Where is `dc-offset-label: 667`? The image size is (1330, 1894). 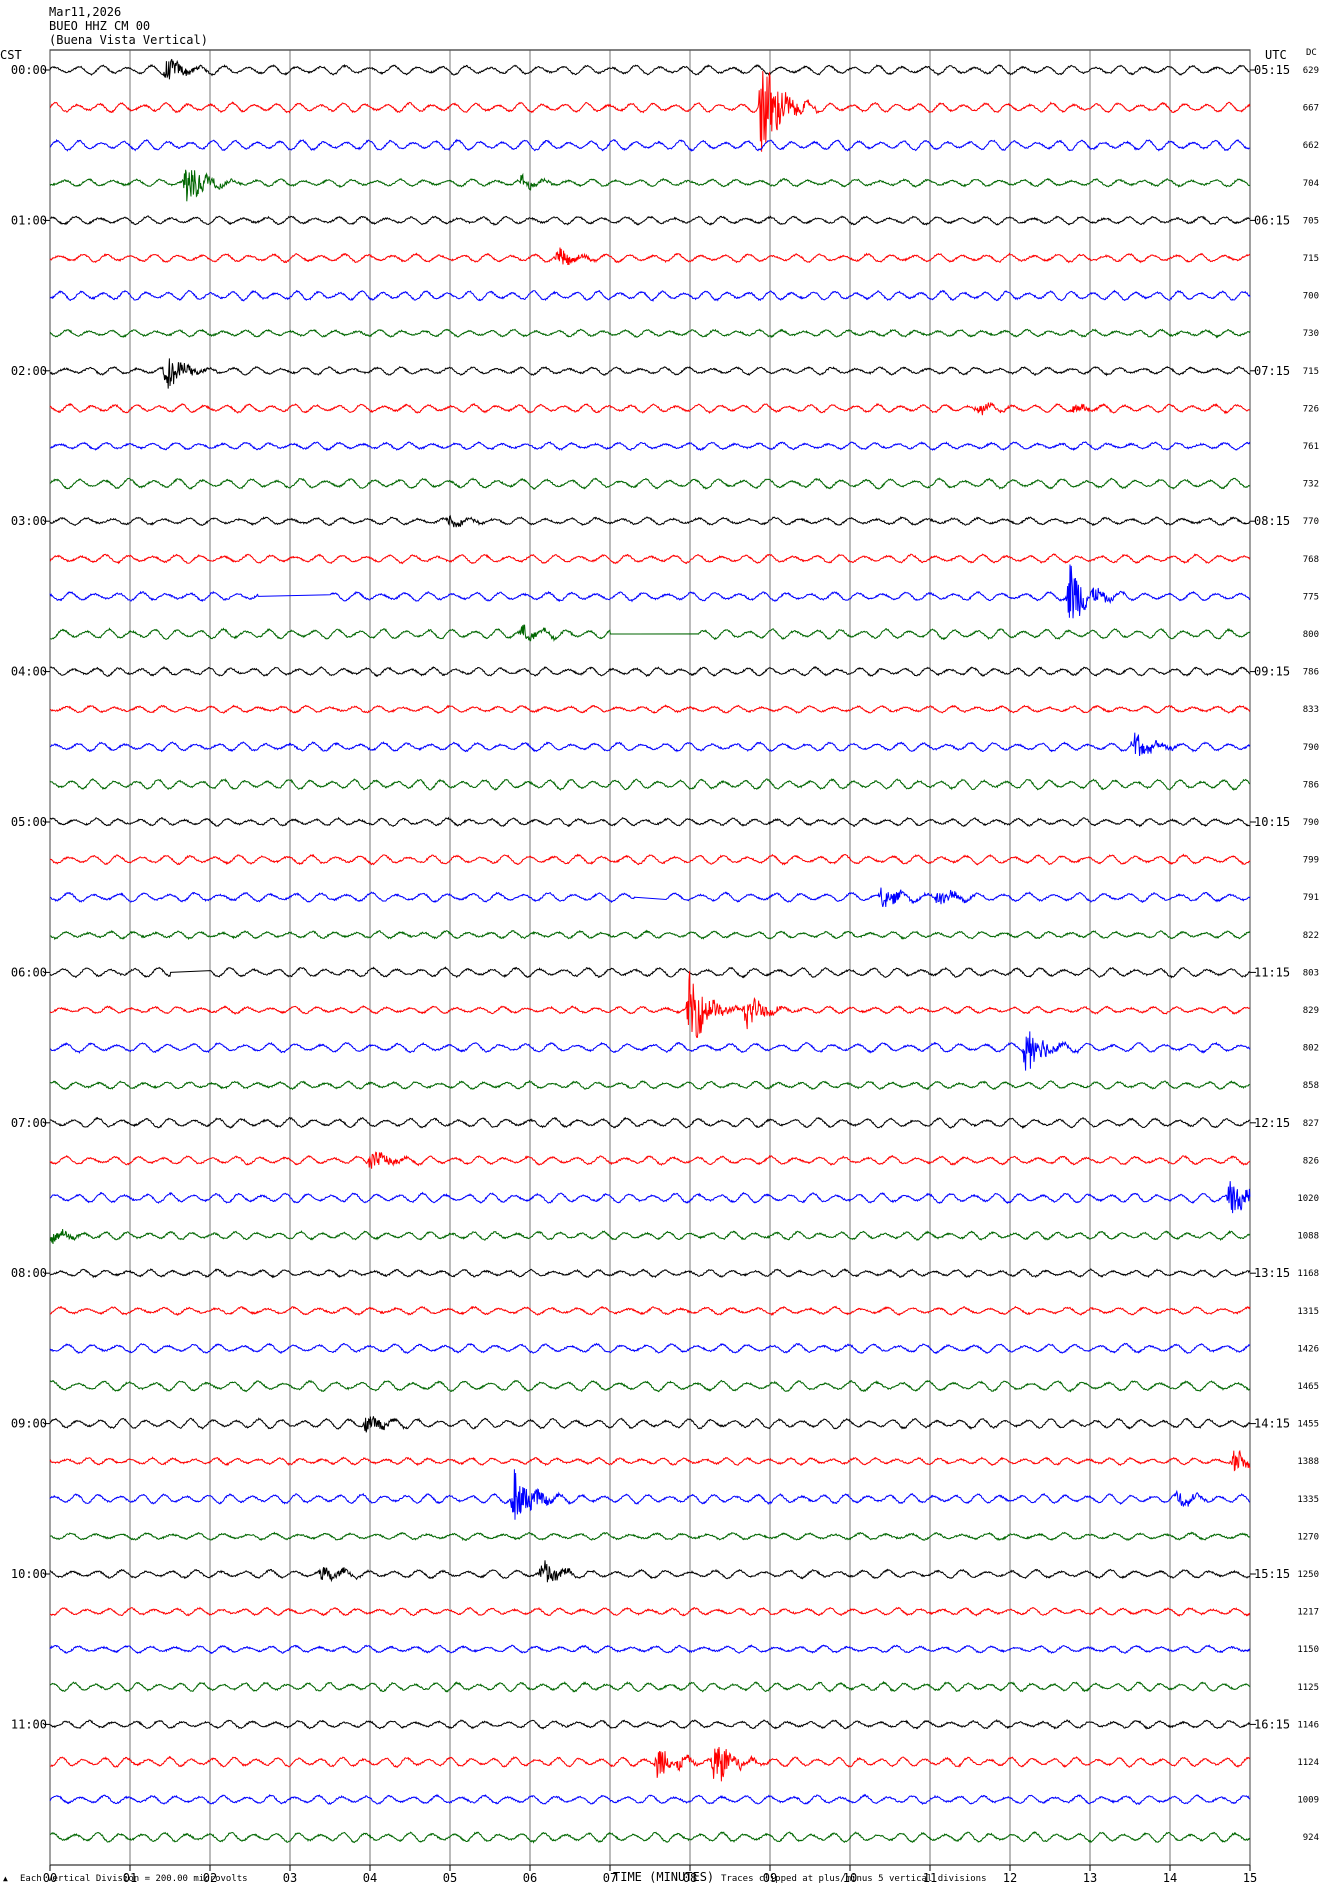
dc-offset-label: 667 is located at coordinates (1311, 109).